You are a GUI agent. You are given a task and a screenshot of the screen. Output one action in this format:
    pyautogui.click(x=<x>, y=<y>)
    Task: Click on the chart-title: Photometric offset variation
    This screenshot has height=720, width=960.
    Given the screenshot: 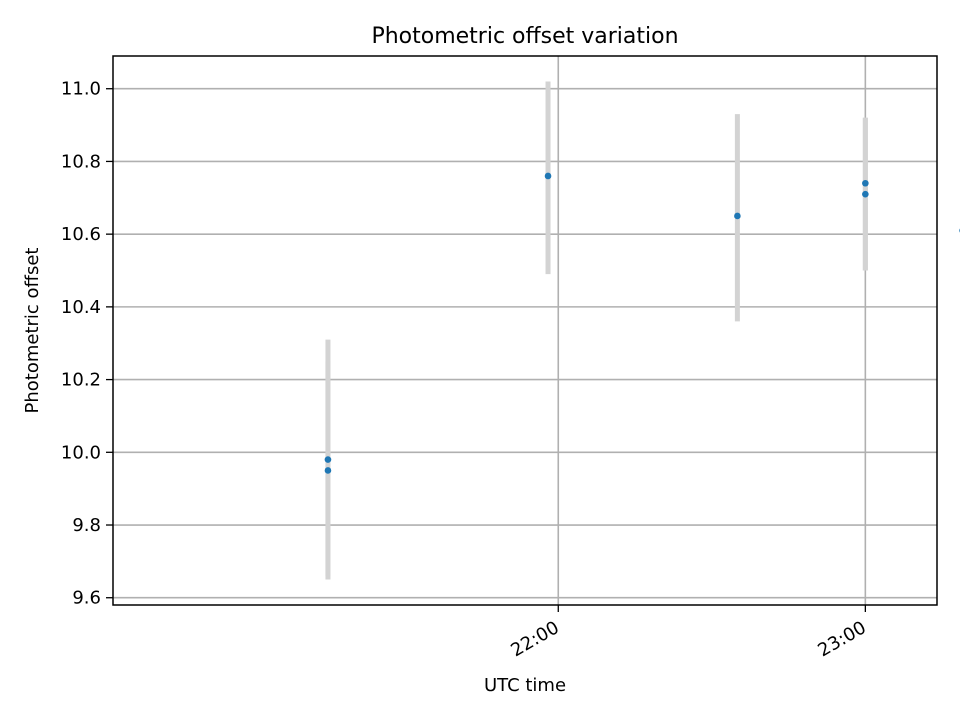 What is the action you would take?
    pyautogui.click(x=524, y=36)
    